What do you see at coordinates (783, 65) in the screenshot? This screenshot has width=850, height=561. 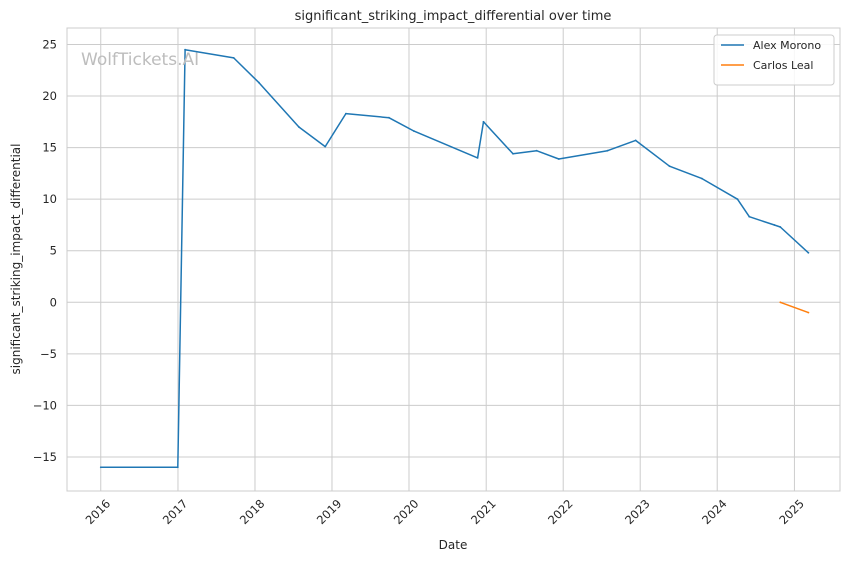 I see `legend-label: Carlos Leal` at bounding box center [783, 65].